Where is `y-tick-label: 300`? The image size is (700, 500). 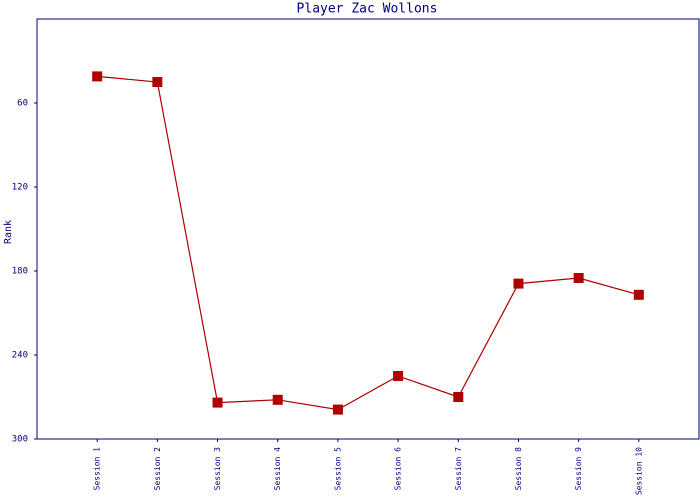
y-tick-label: 300 is located at coordinates (20, 440).